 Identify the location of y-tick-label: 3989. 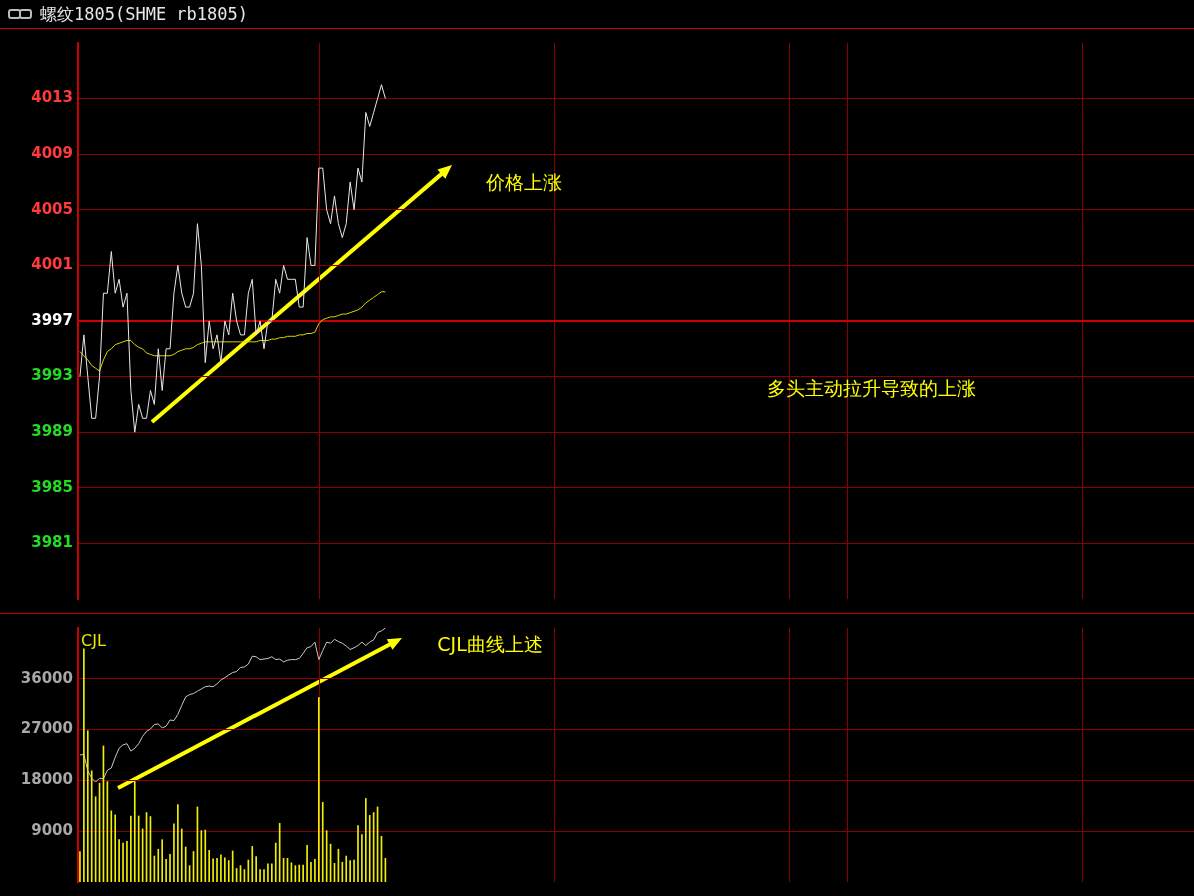
(52, 431).